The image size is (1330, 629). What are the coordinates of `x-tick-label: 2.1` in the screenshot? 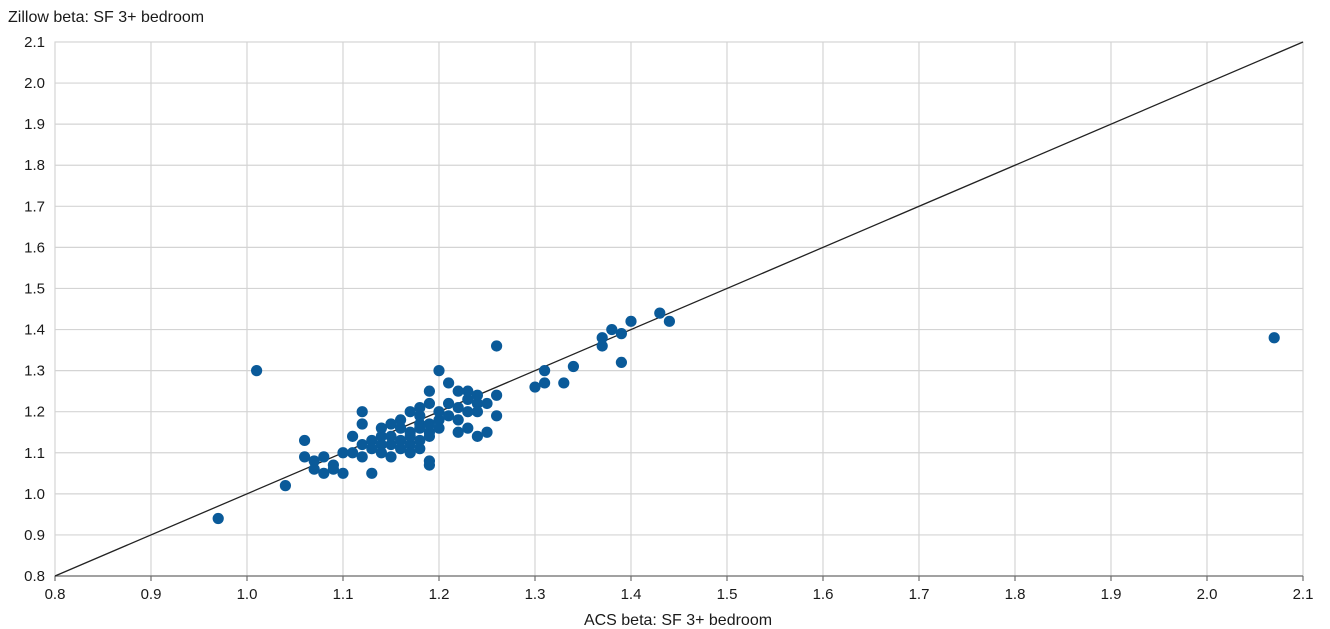 It's located at (1303, 594).